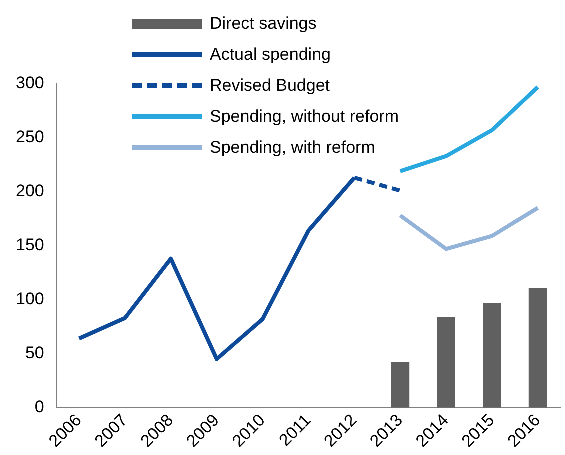  I want to click on y-tick-label: 50, so click(34, 353).